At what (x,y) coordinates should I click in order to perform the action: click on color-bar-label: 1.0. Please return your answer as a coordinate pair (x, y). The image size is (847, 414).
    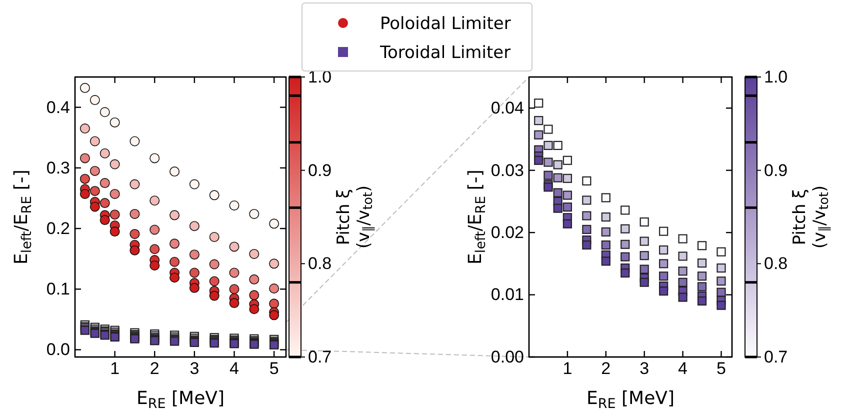
    Looking at the image, I should click on (776, 76).